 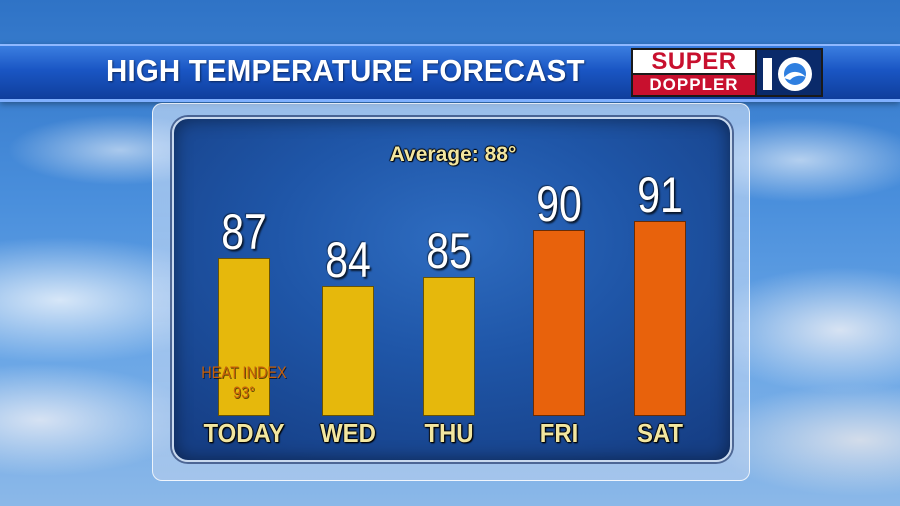 I want to click on heat-index-value: 93°, so click(x=244, y=392).